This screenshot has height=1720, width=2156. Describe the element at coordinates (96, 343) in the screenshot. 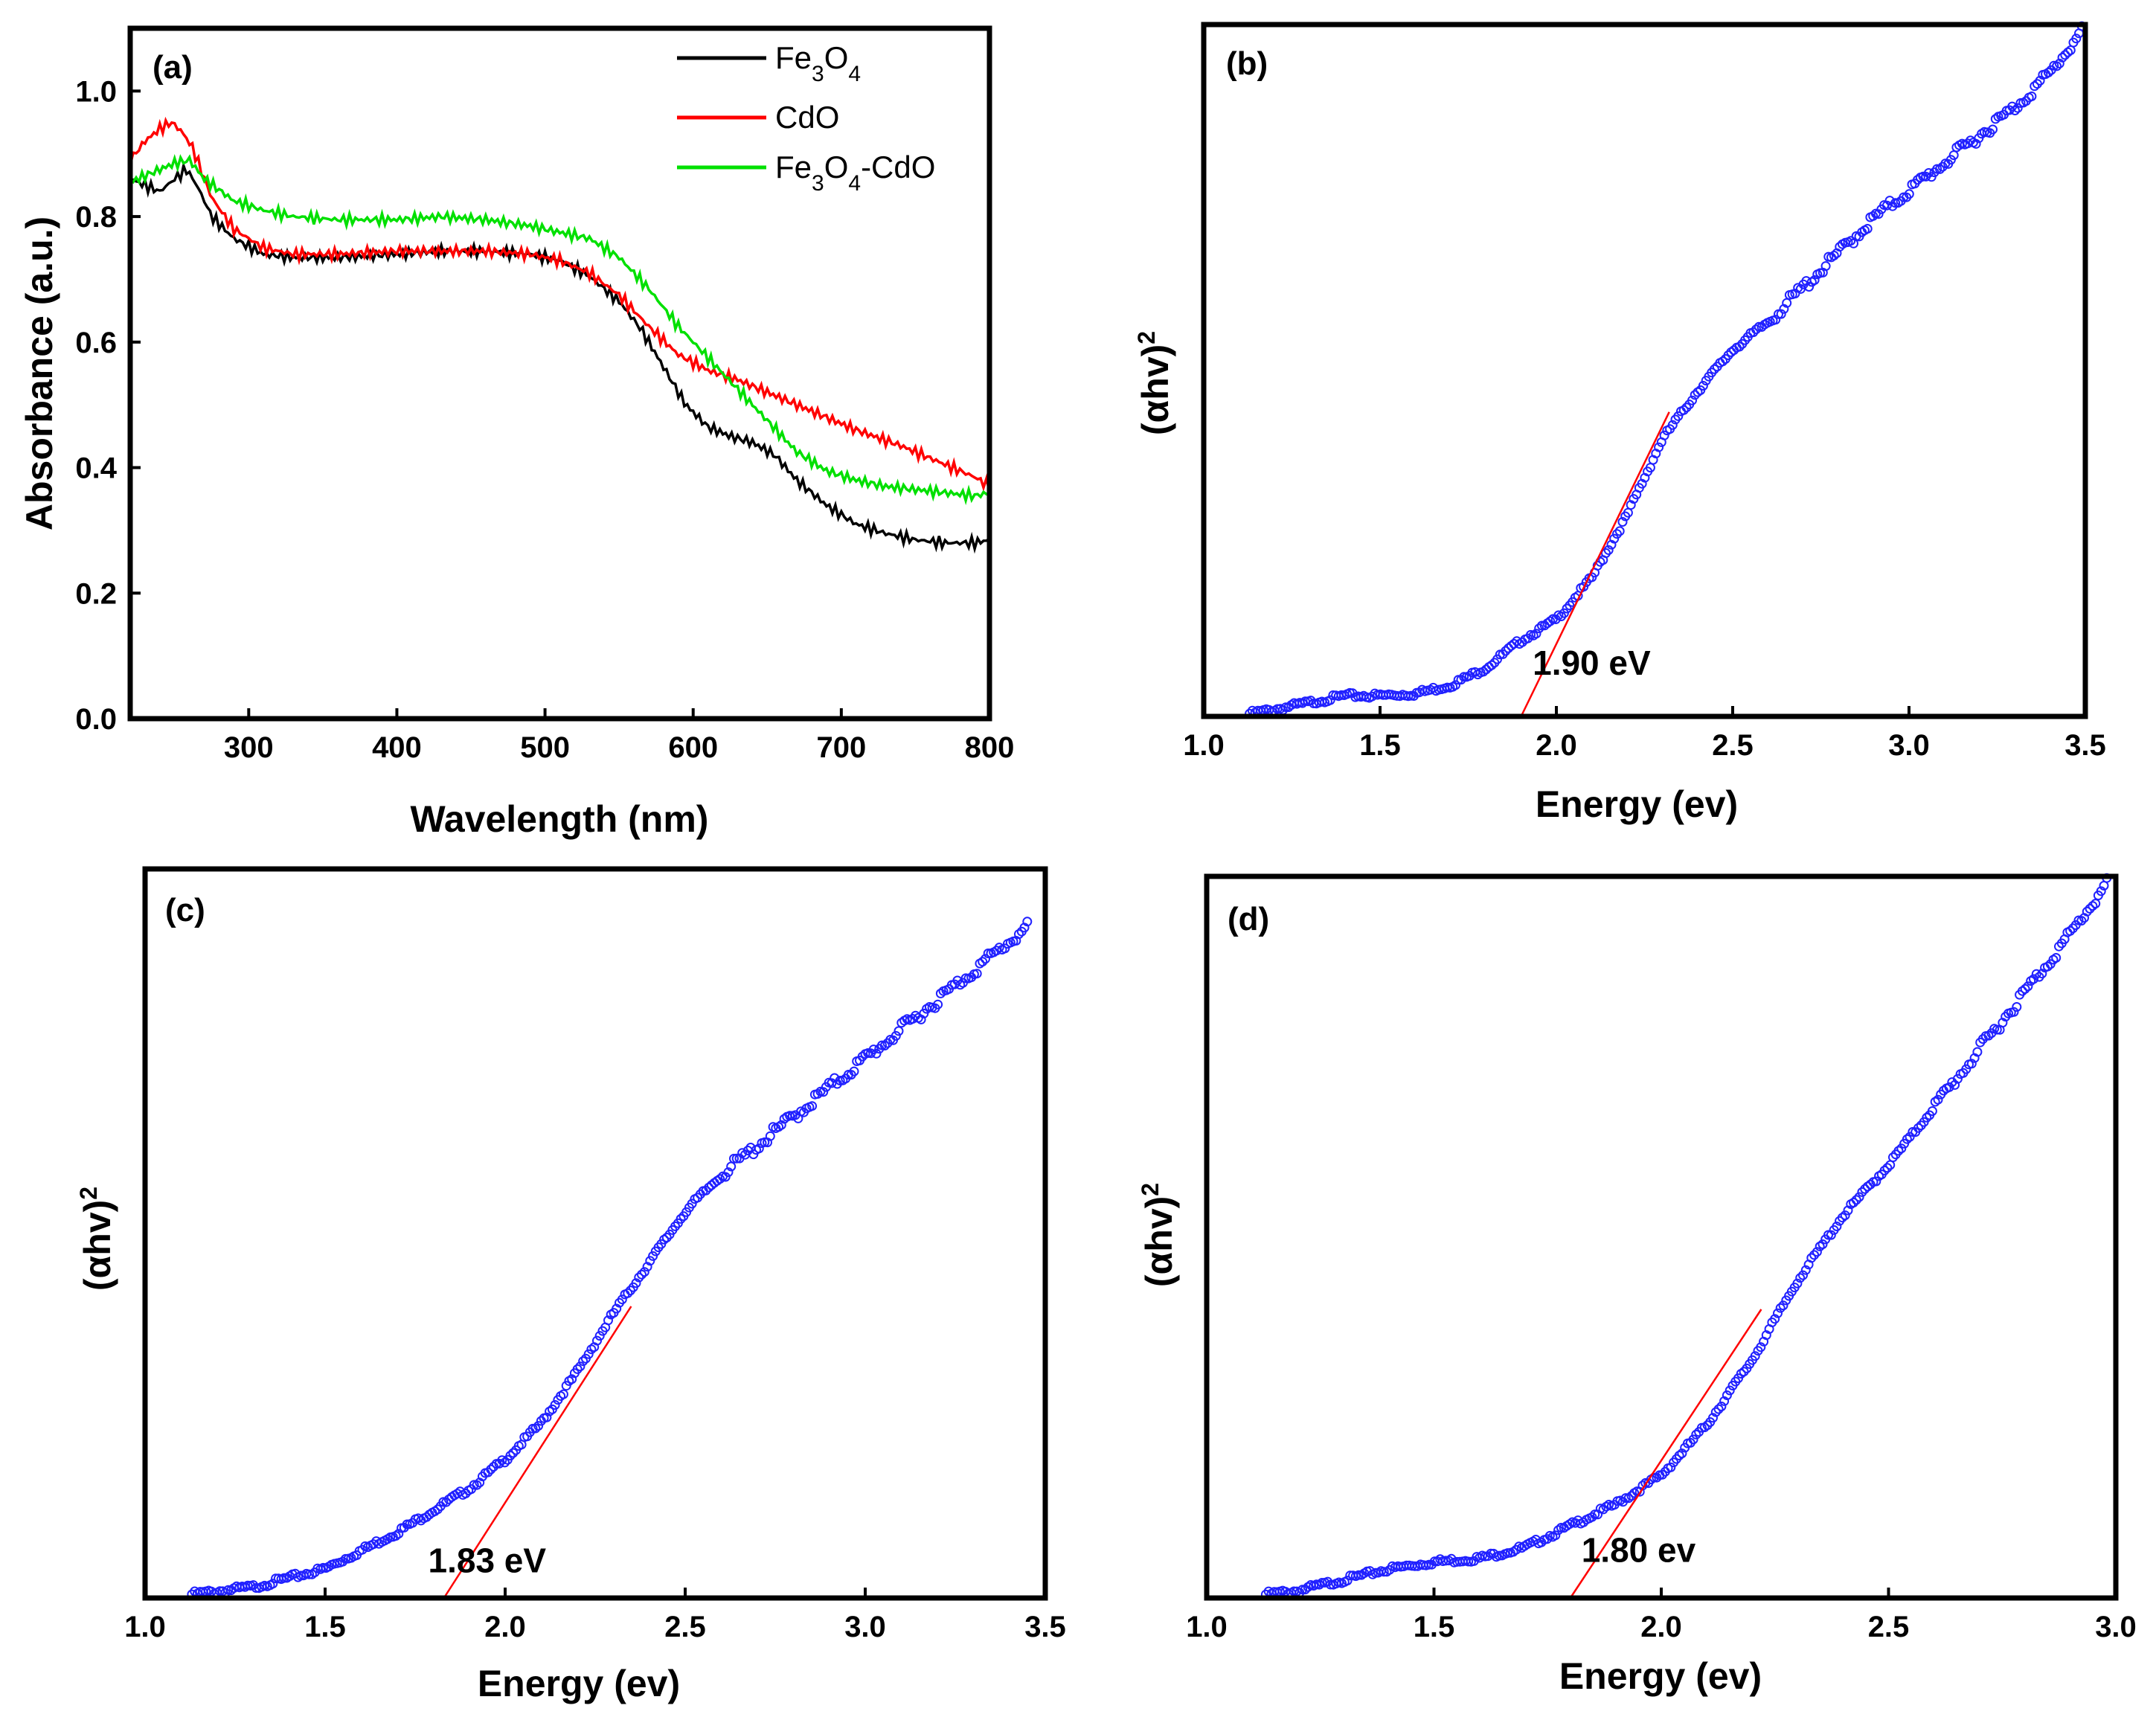

I see `panel-a-y-tick-label: 0.6` at that location.